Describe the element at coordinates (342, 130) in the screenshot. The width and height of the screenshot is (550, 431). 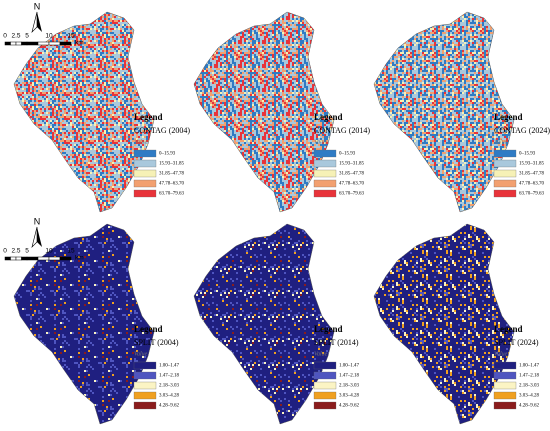
I see `legend-name: CONTAG (2014)` at that location.